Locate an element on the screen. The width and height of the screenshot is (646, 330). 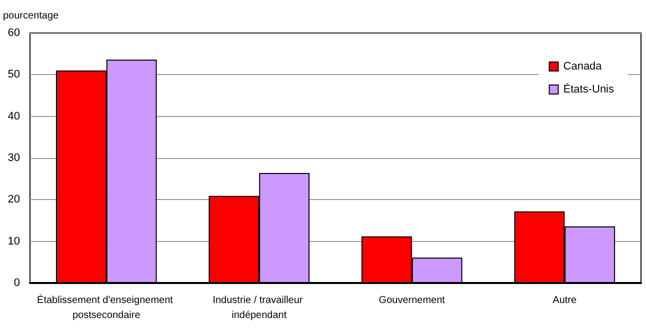
x-tick-label: Gouvernement is located at coordinates (412, 300).